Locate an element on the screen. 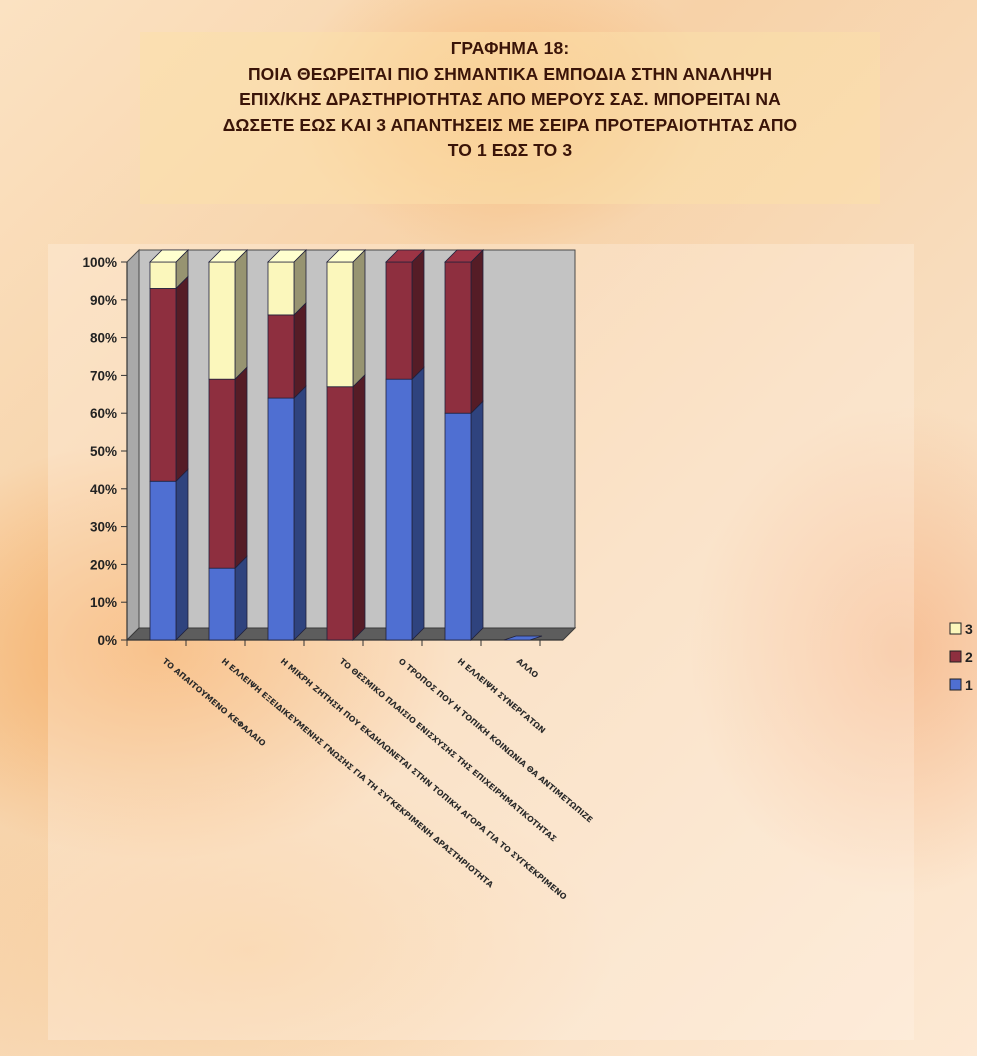 Image resolution: width=985 pixels, height=1056 pixels. bar-segment-s3-c4 is located at coordinates (340, 324).